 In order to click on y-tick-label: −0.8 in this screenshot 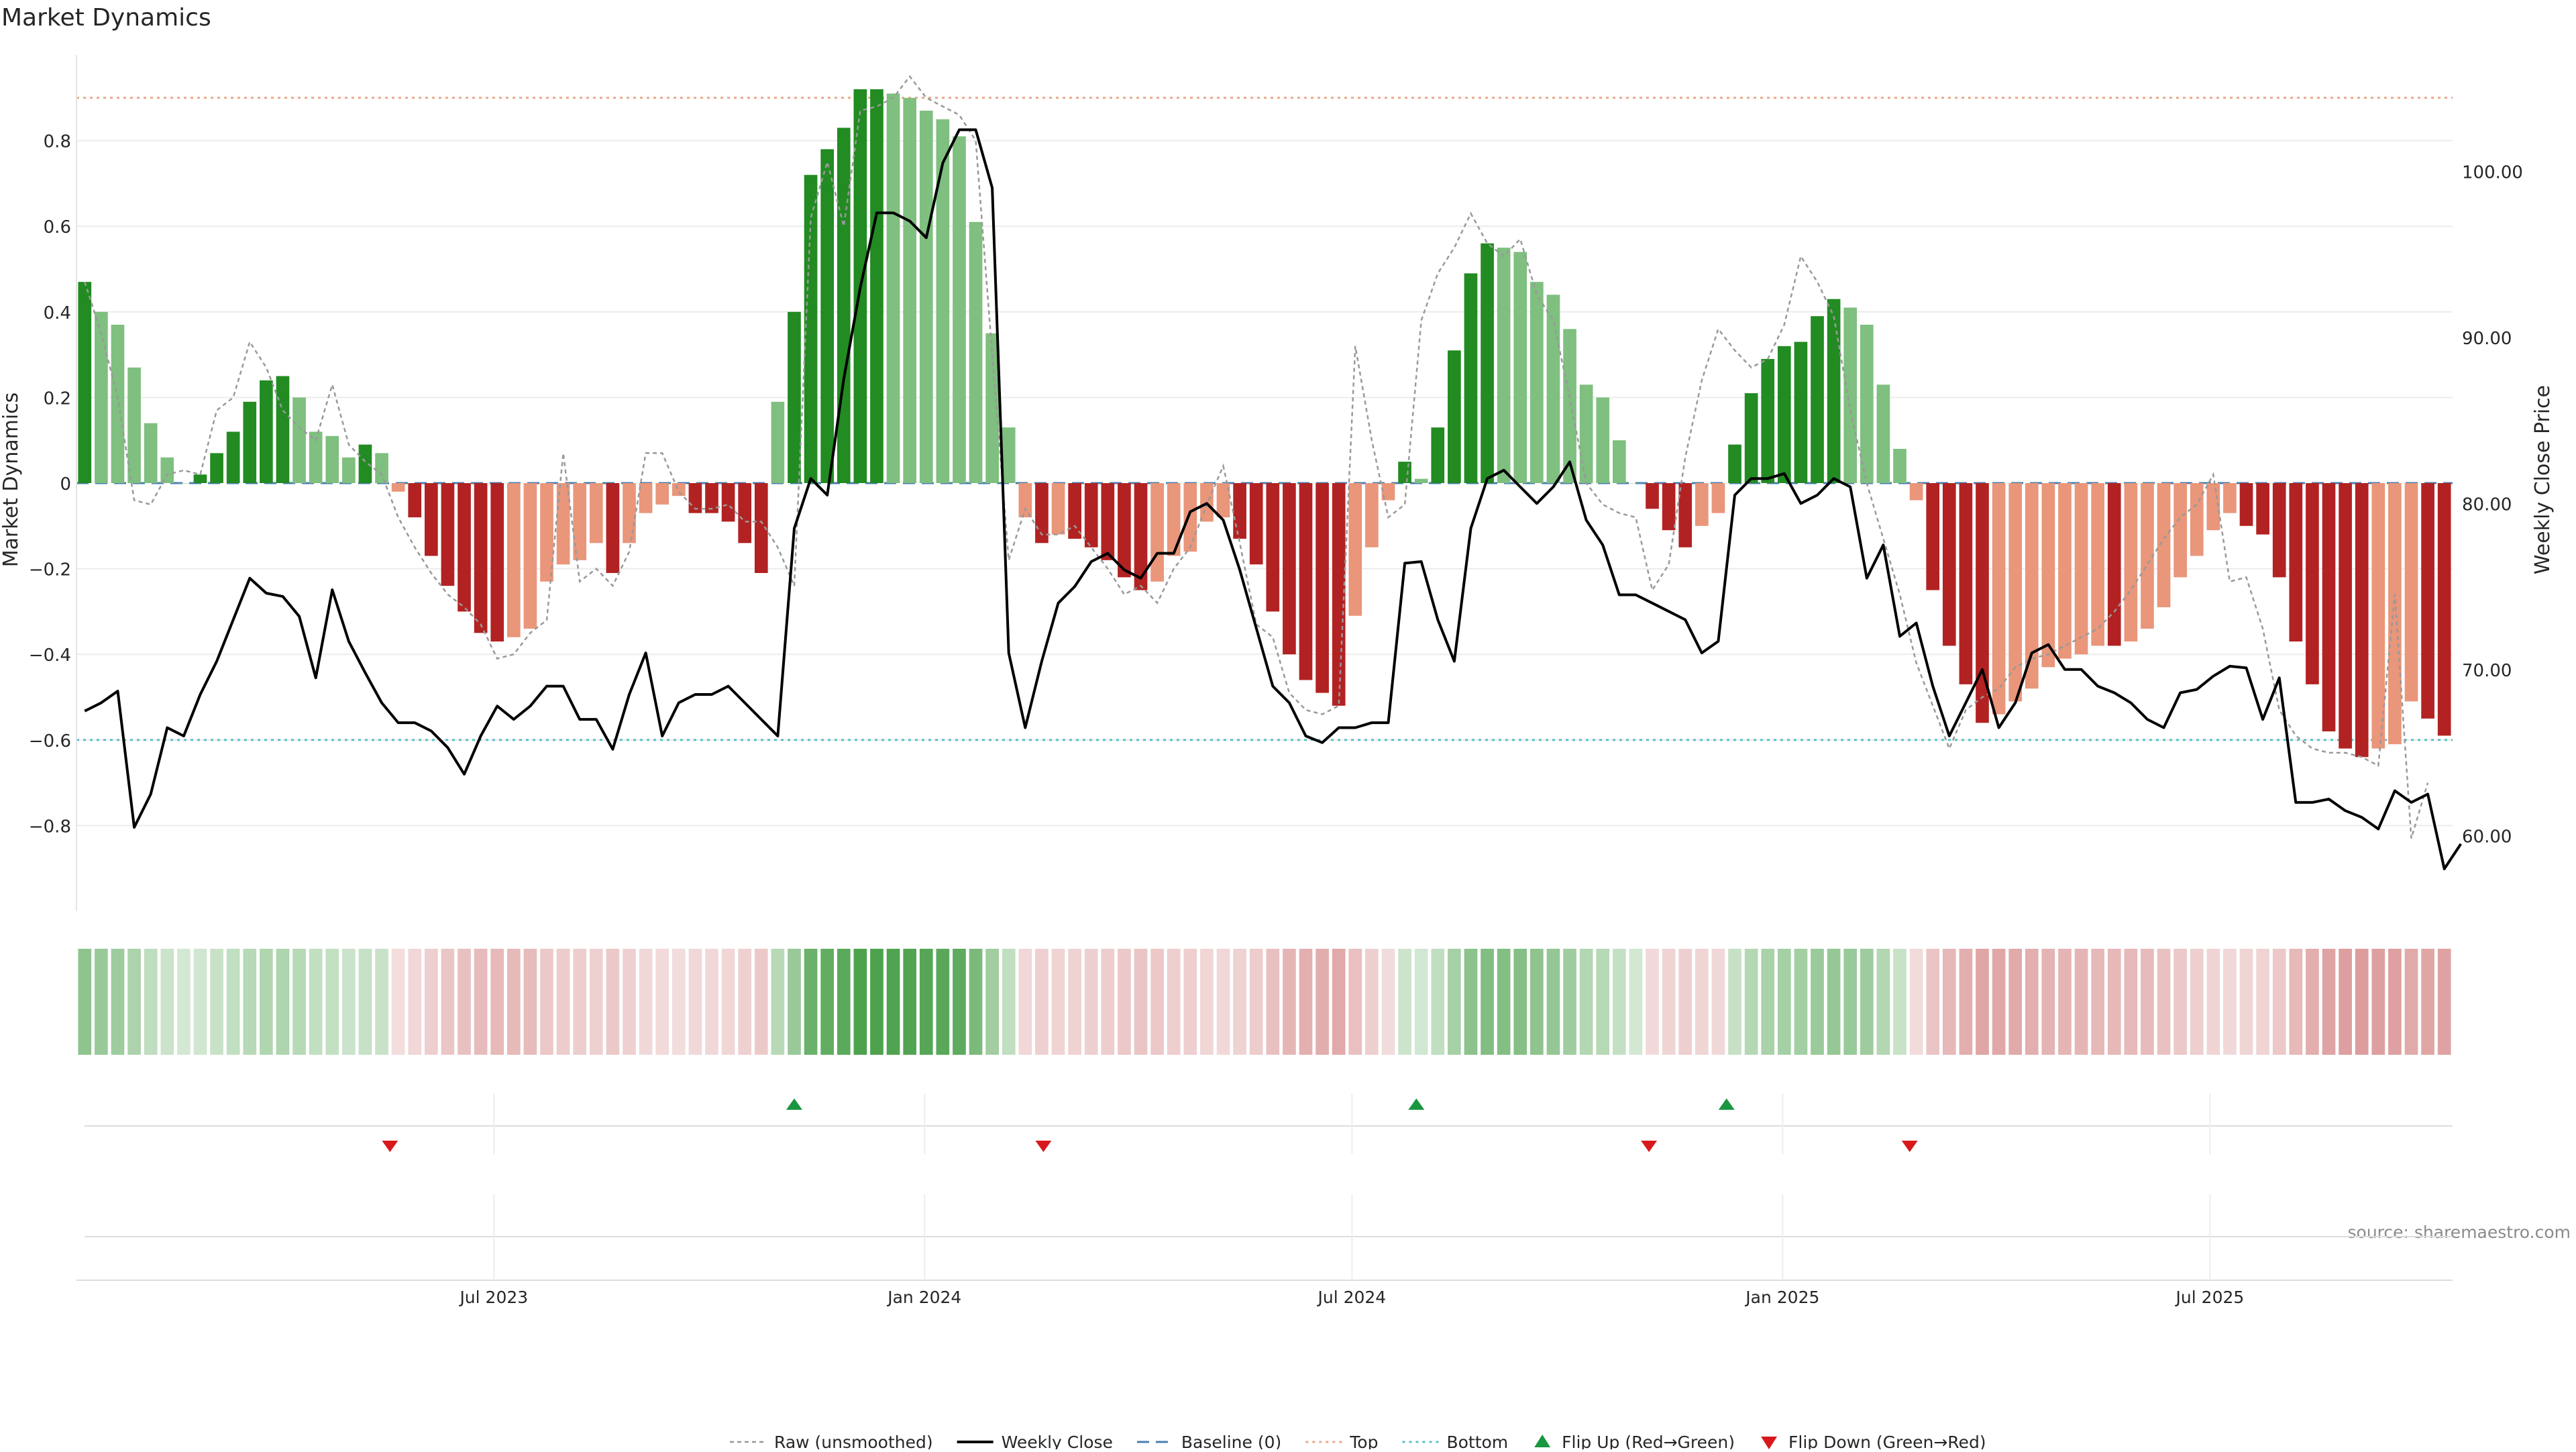, I will do `click(50, 827)`.